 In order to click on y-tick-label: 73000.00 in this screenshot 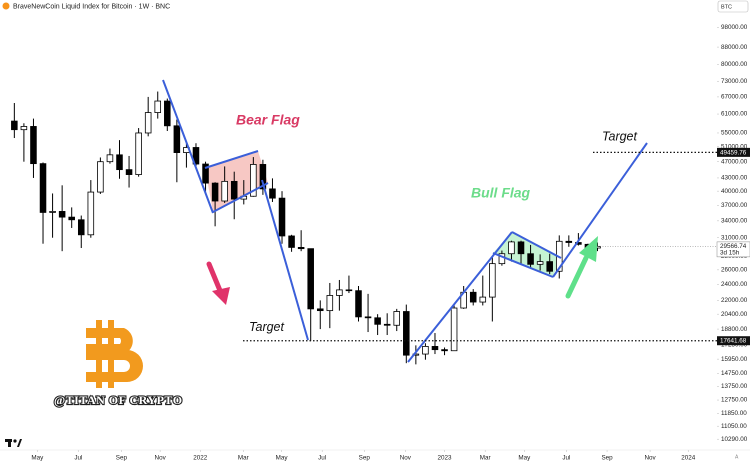, I will do `click(734, 81)`.